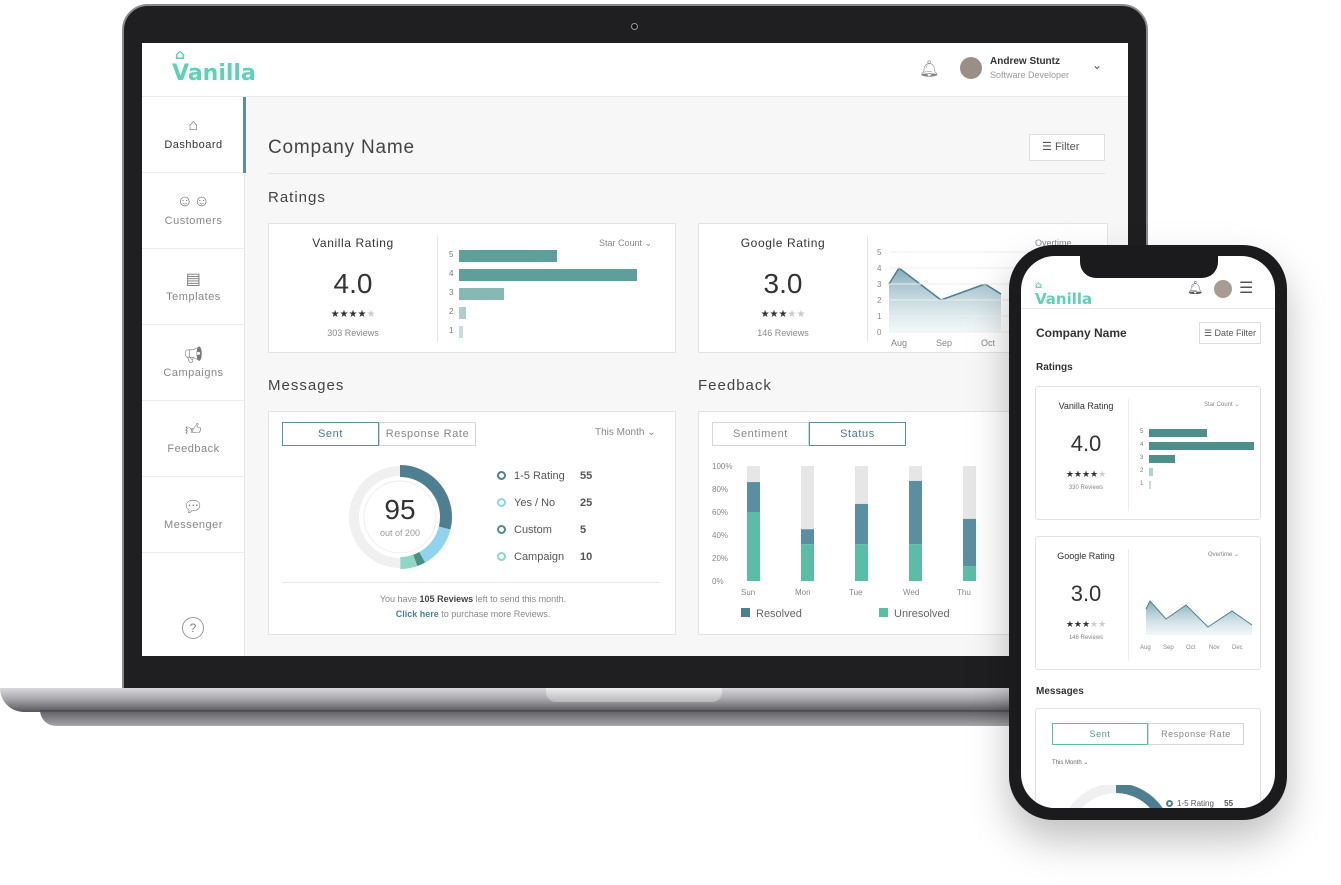 The image size is (1341, 885). Describe the element at coordinates (1054, 367) in the screenshot. I see `phone-ratings-heading: Ratings` at that location.